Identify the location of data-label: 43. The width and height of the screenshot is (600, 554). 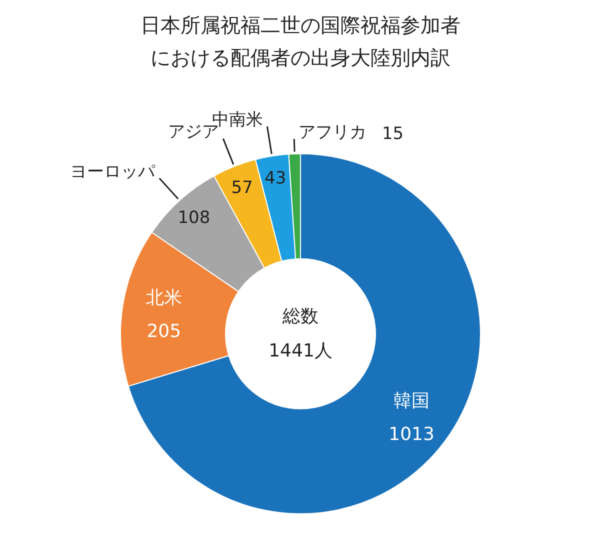
(275, 178).